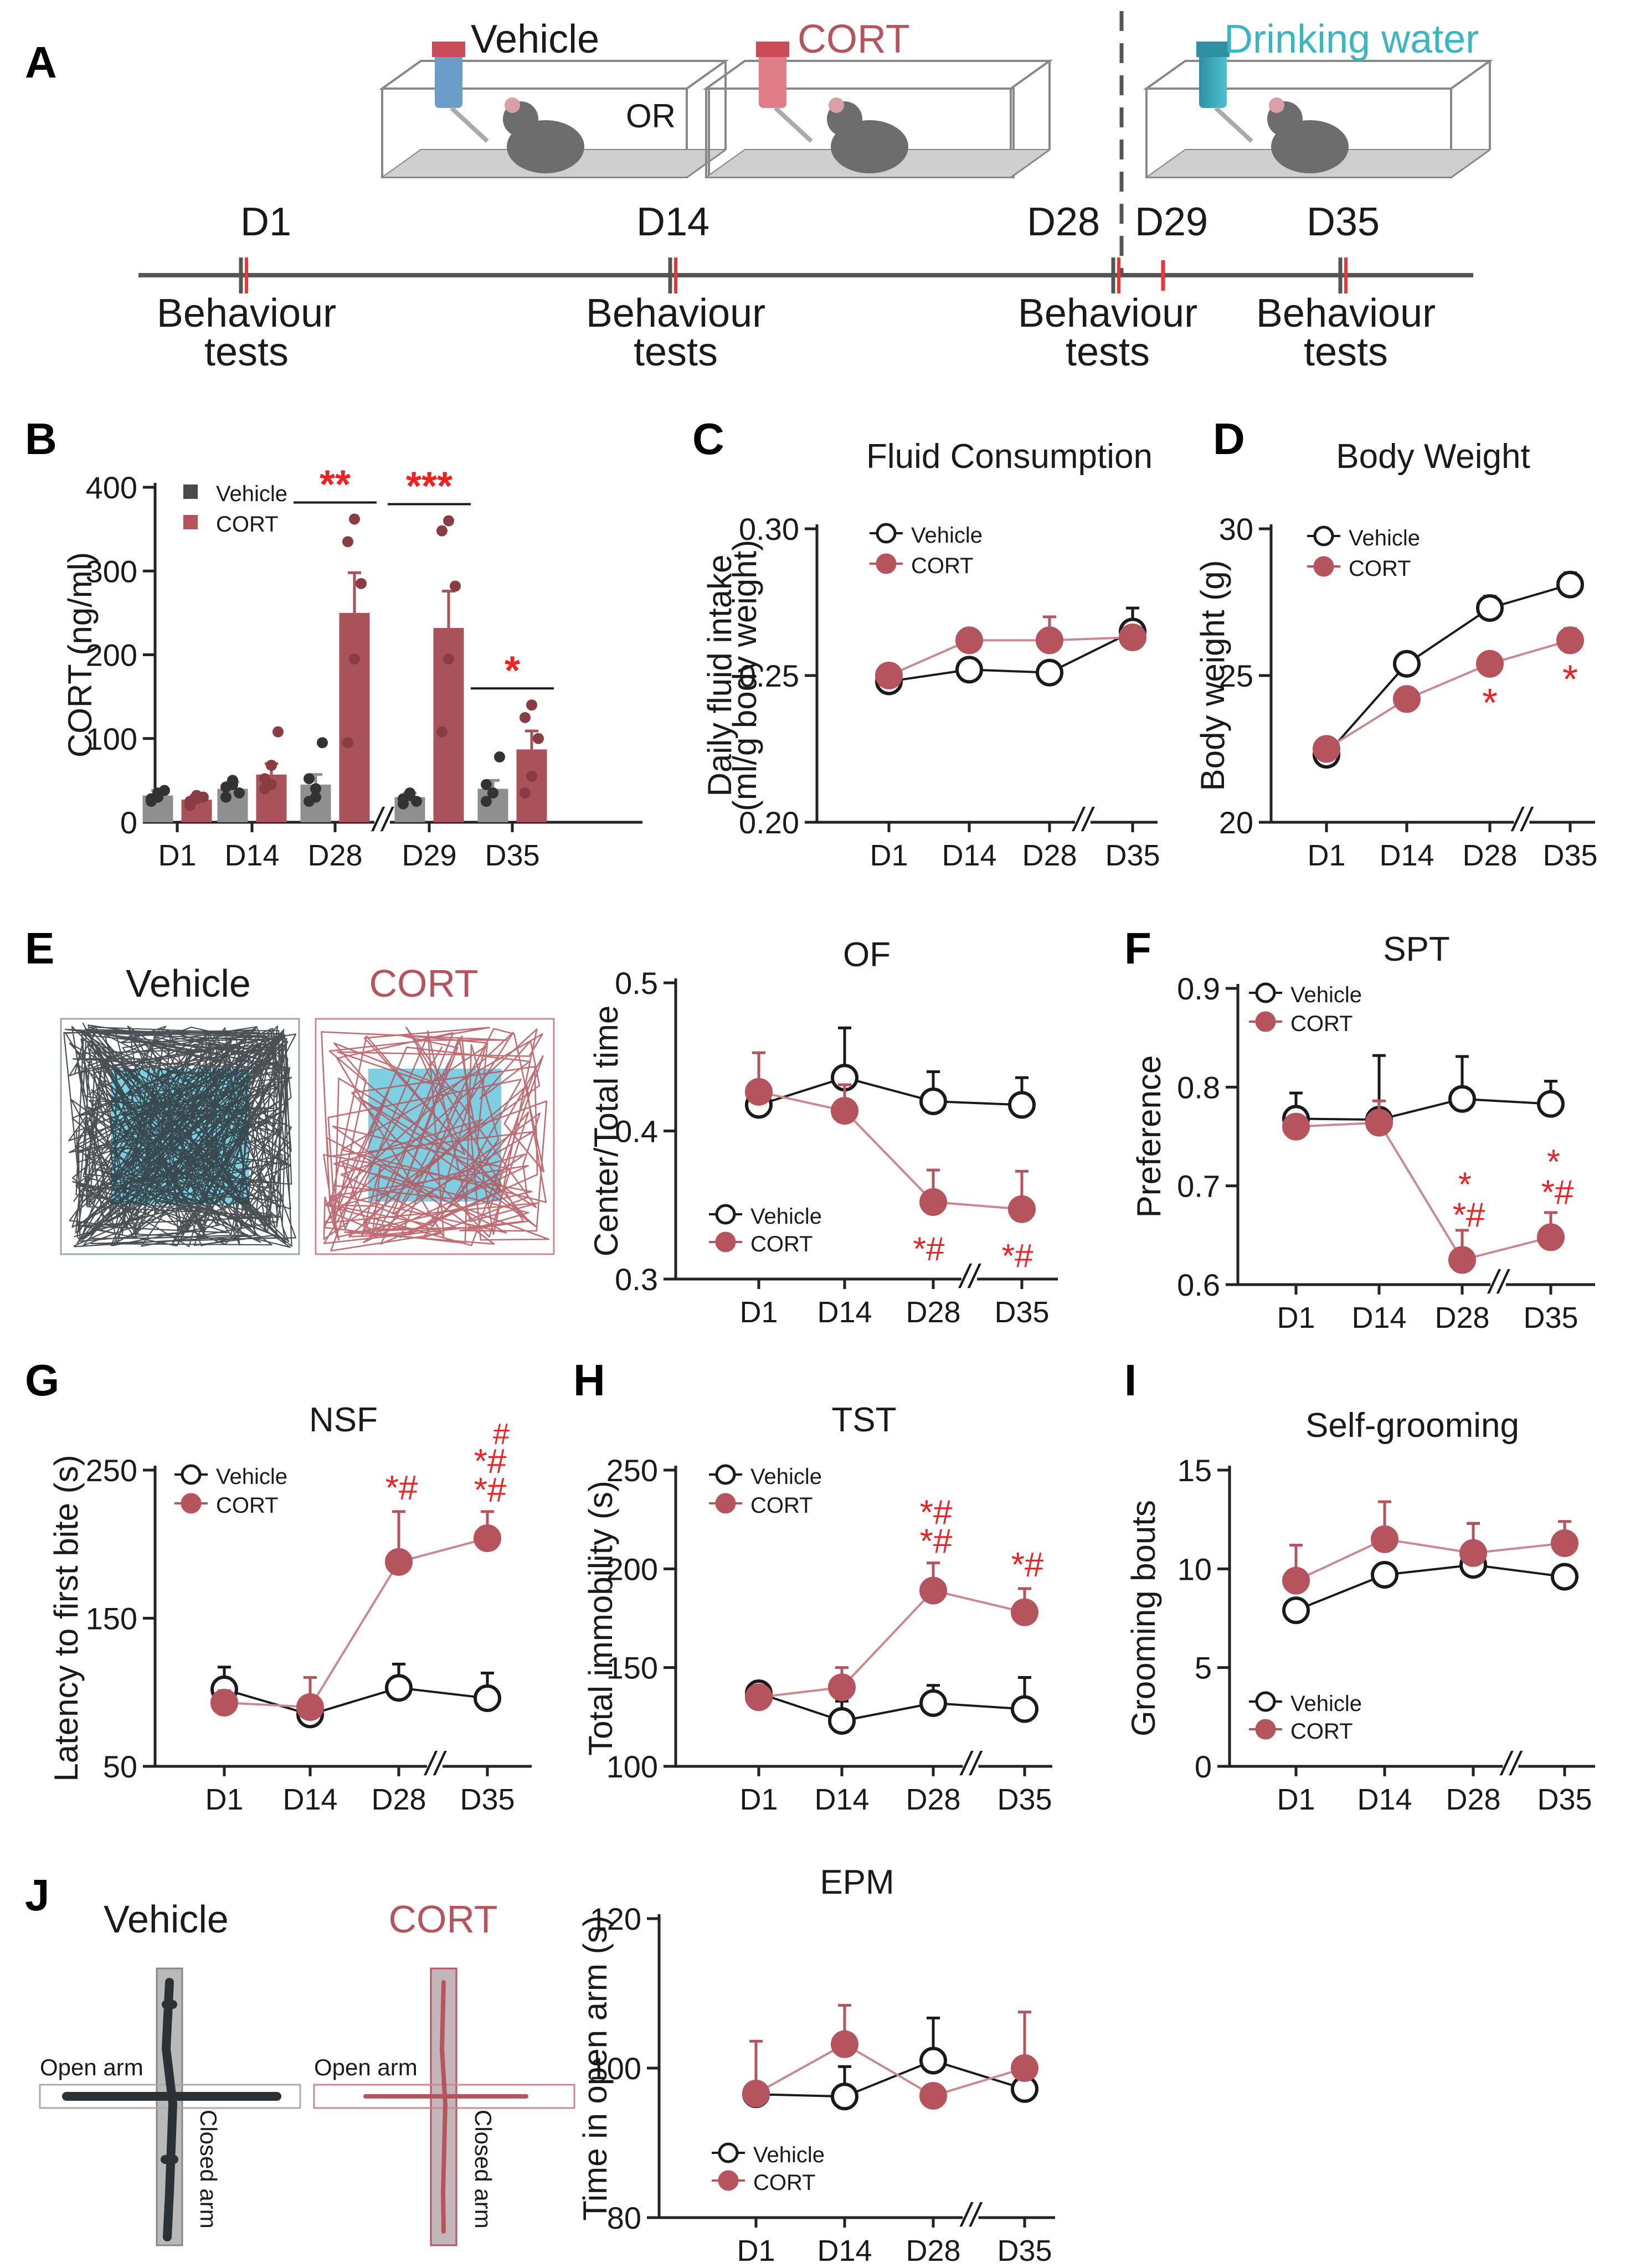  What do you see at coordinates (890, 2078) in the screenshot?
I see `chart-j-line-vehicle` at bounding box center [890, 2078].